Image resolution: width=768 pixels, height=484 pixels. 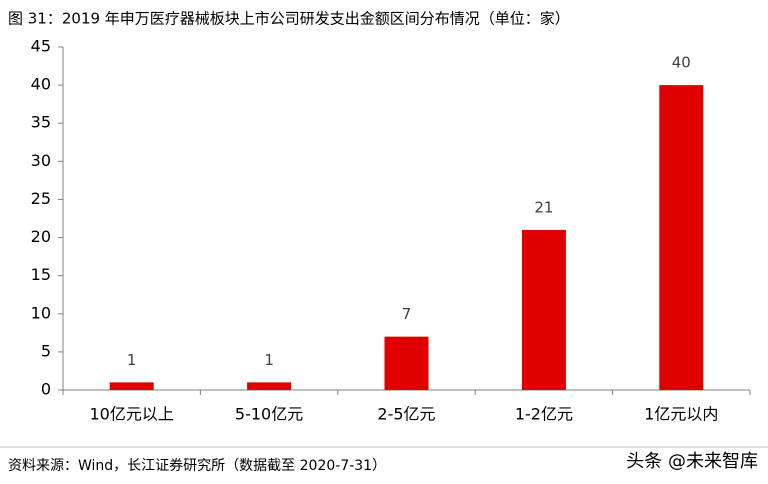 I want to click on y-tick-label: 5, so click(x=46, y=350).